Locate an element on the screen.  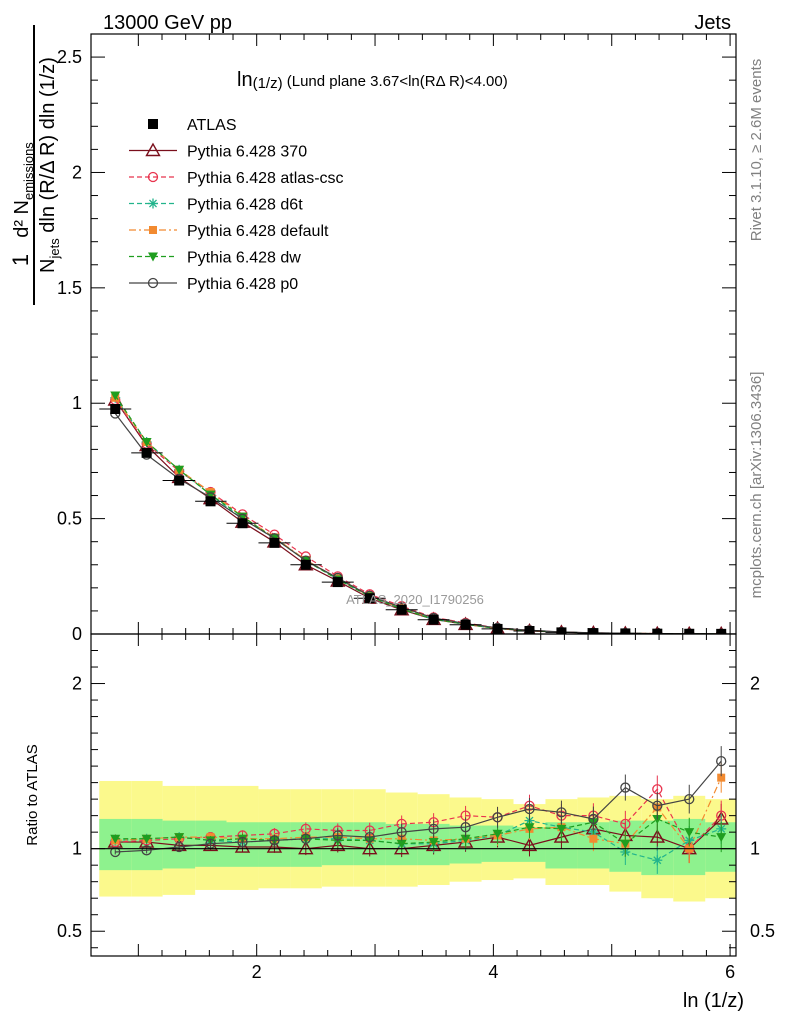
ratio-plot is located at coordinates (413, 824).